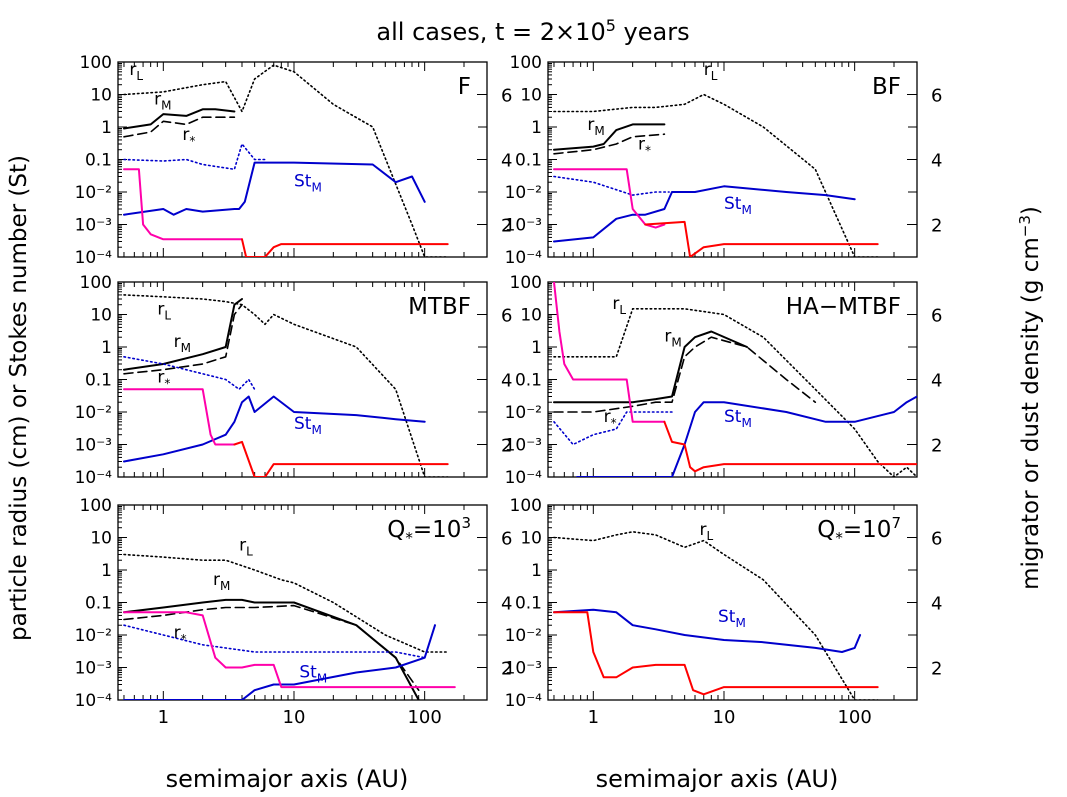  Describe the element at coordinates (287, 779) in the screenshot. I see `x-axis-label-left: semimajor axis (AU)` at that location.